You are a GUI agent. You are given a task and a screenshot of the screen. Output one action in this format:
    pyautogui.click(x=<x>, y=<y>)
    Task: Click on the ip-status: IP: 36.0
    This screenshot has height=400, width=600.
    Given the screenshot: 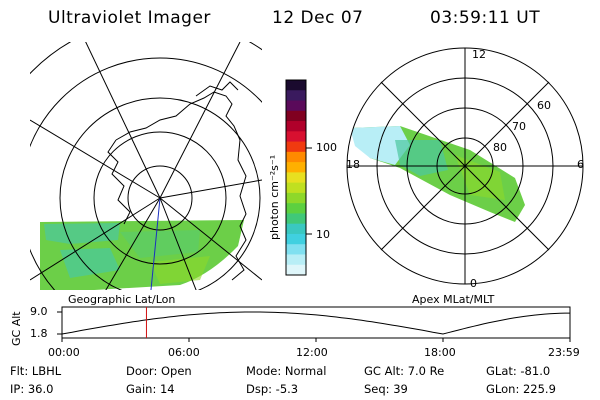 What is the action you would take?
    pyautogui.click(x=32, y=389)
    